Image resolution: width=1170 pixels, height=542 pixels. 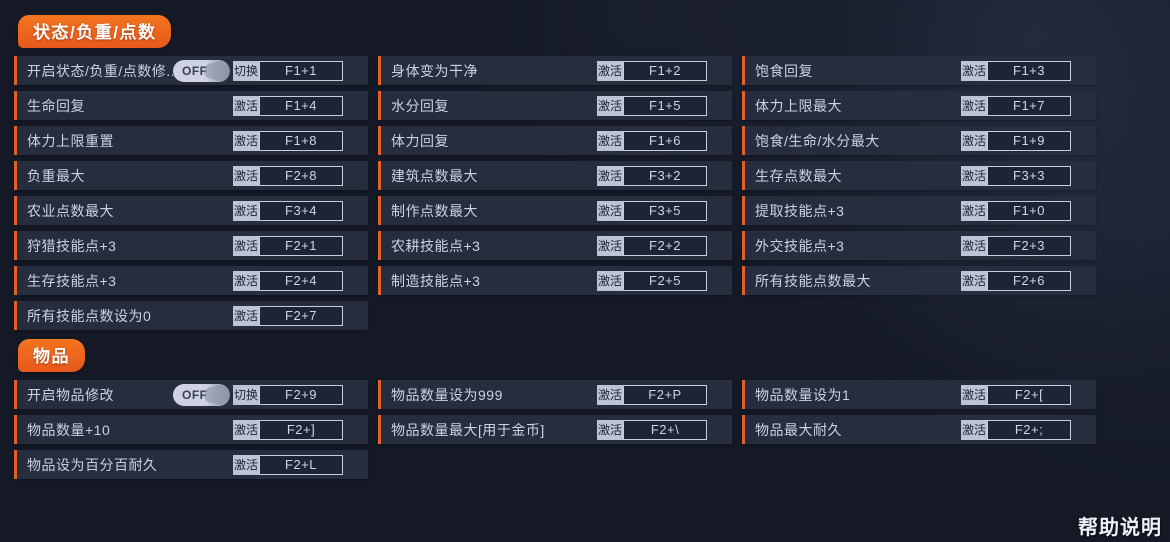 I want to click on row-controls: 激活 F3+4, so click(x=288, y=210).